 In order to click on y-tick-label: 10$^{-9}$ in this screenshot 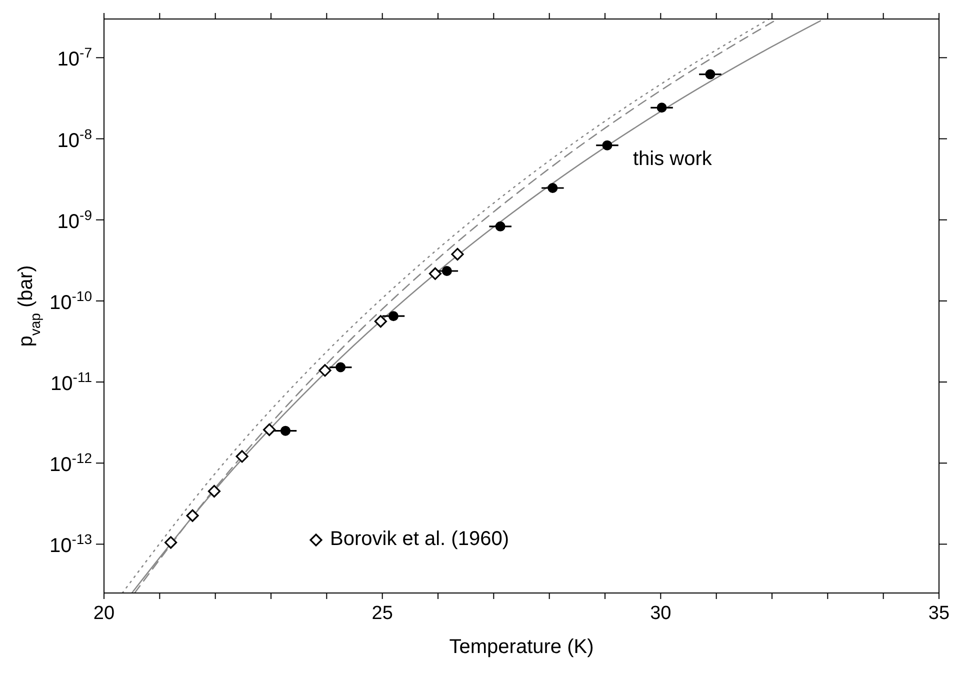, I will do `click(74, 219)`.